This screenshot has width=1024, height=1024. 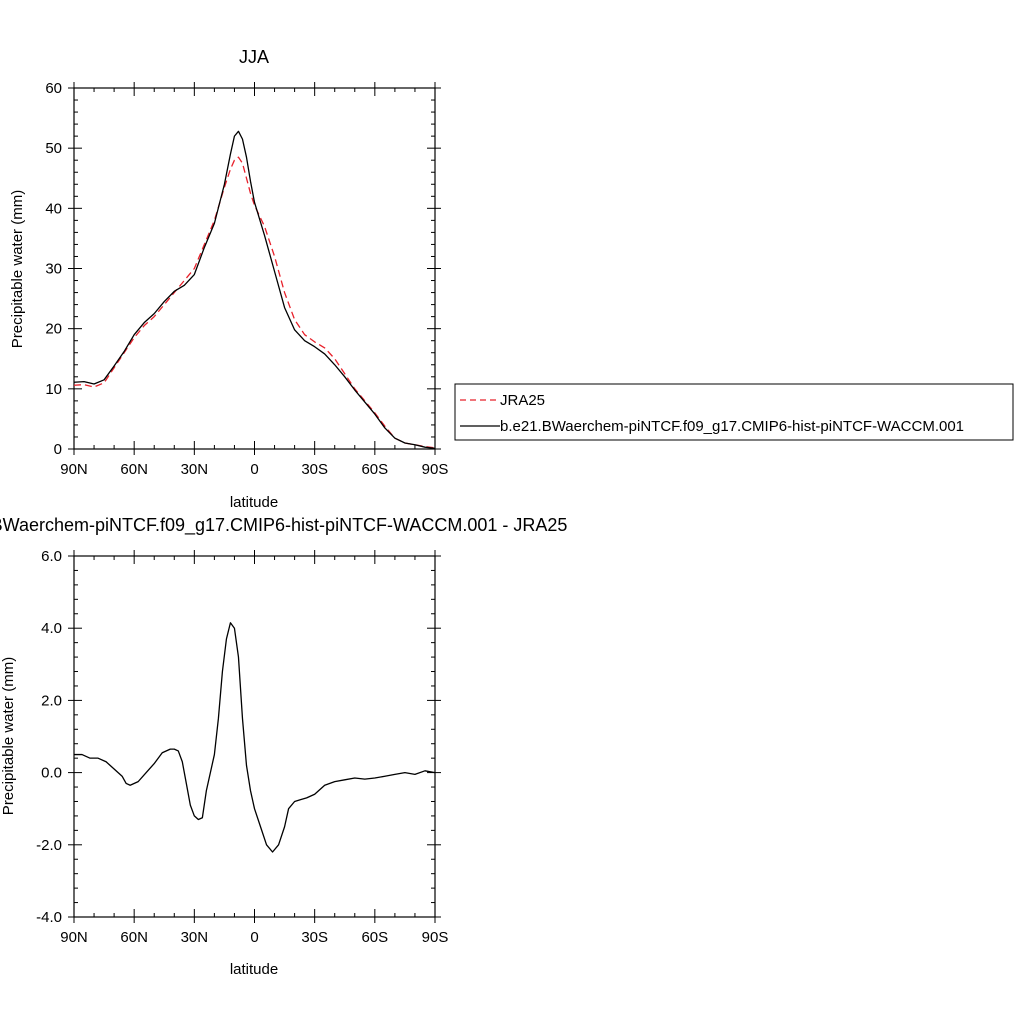 I want to click on bottom-y-axis-label: Precipitable water (mm), so click(x=8, y=736).